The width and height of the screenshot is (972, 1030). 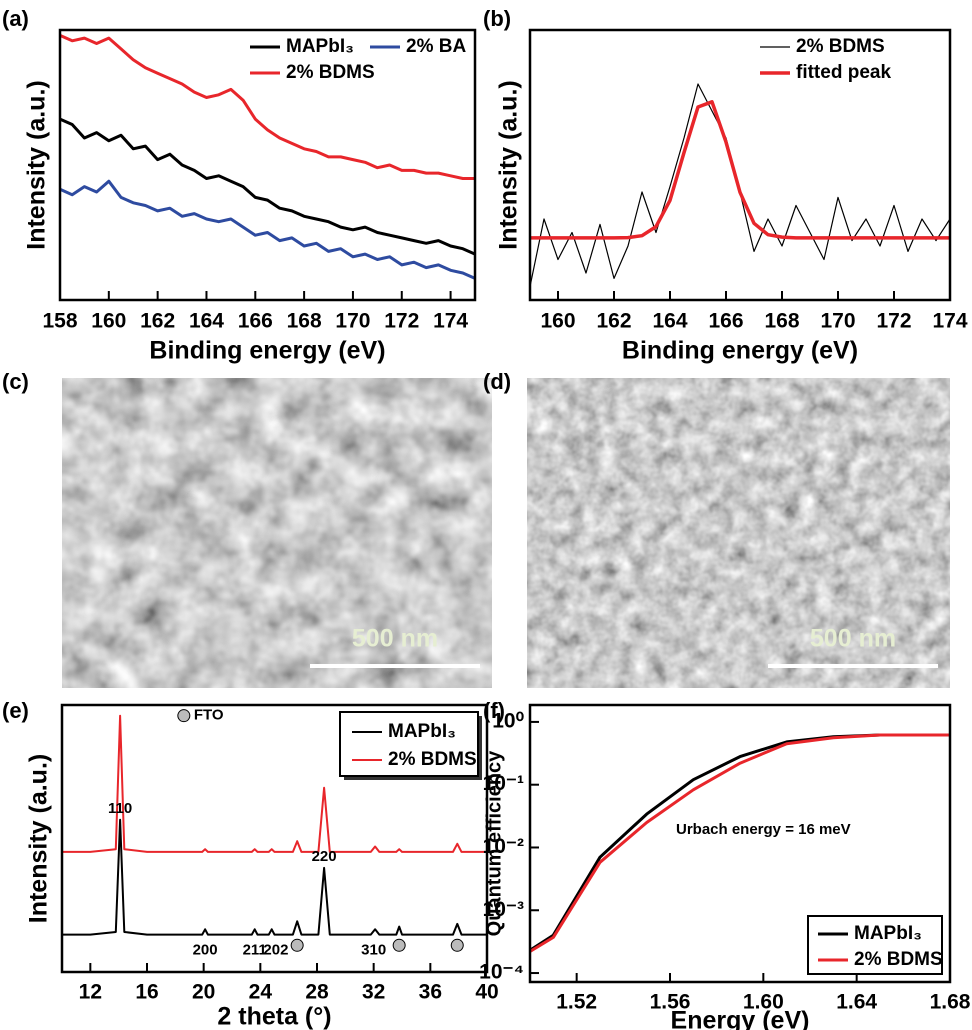 I want to click on panel-label: (c), so click(x=15, y=381).